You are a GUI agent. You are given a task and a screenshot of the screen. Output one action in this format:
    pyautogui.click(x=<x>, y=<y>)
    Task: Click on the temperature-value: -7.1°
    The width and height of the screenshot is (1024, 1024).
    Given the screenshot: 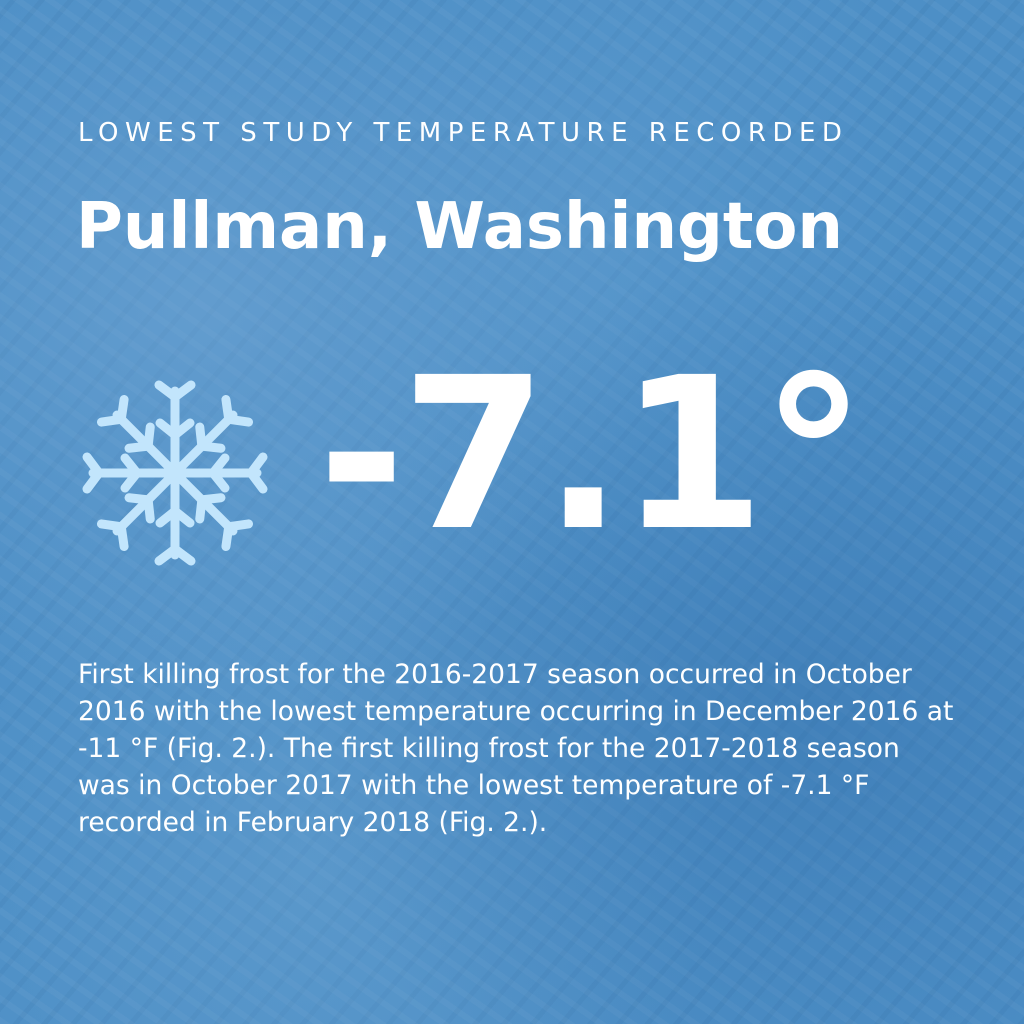 What is the action you would take?
    pyautogui.click(x=592, y=454)
    